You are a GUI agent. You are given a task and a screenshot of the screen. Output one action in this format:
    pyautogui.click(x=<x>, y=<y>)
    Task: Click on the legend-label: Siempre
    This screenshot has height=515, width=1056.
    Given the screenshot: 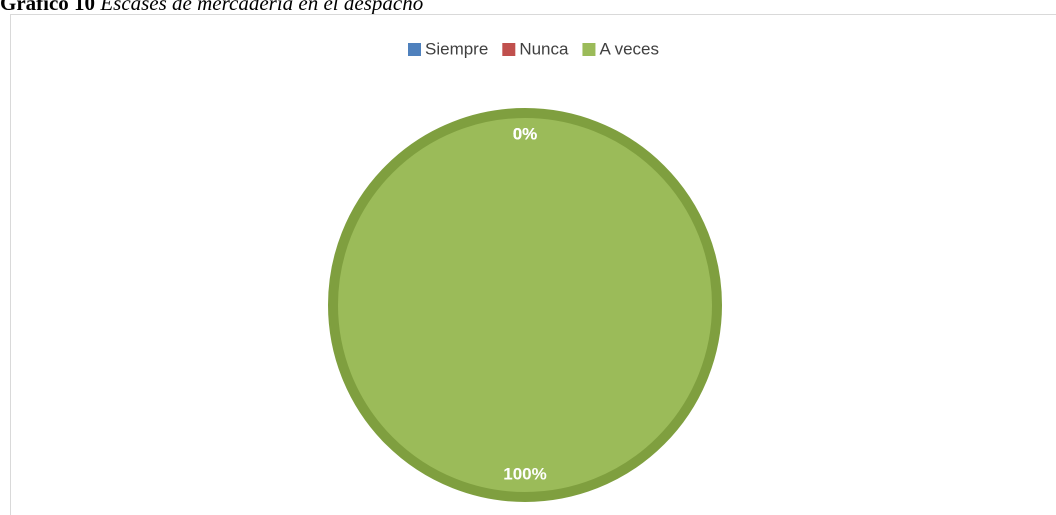 What is the action you would take?
    pyautogui.click(x=456, y=48)
    